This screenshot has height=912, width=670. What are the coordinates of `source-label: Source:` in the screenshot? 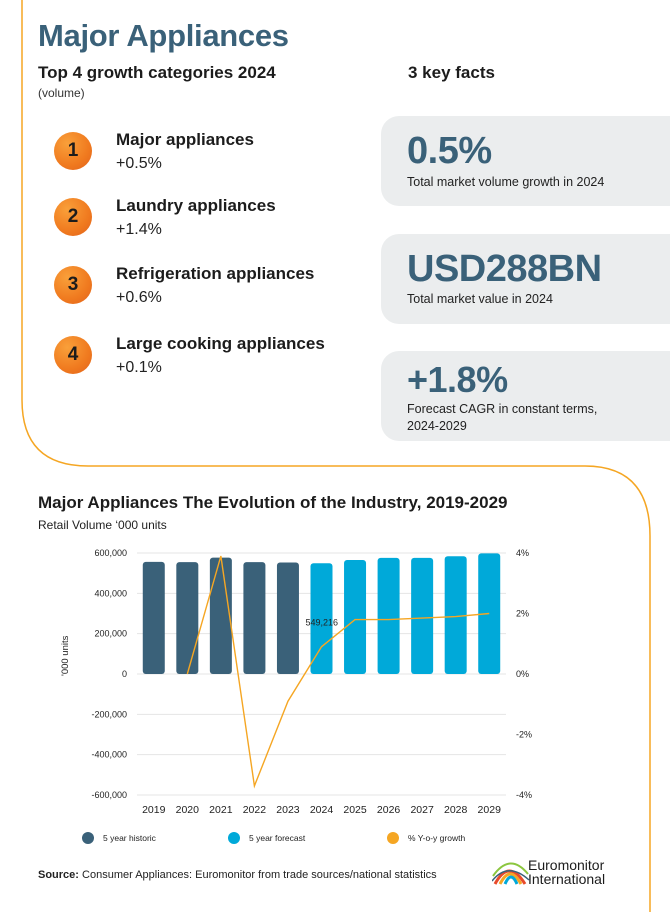 It's located at (58, 875).